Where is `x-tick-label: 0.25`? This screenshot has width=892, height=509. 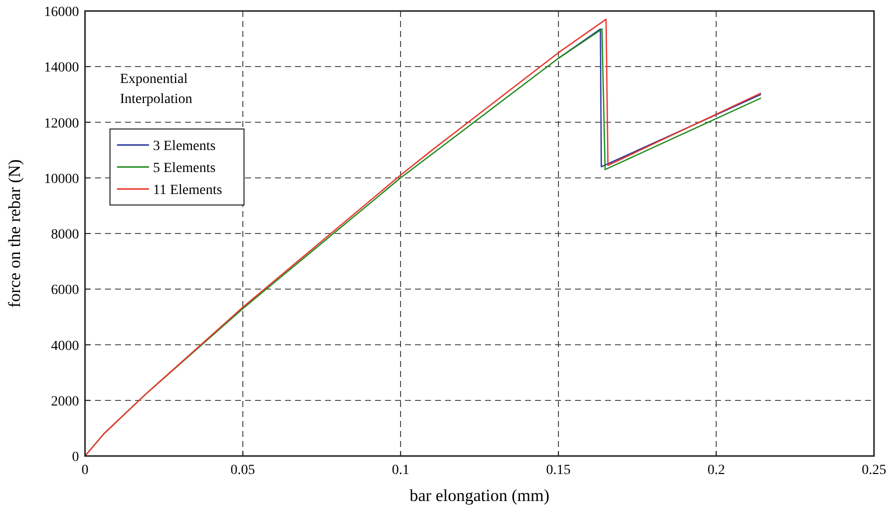 x-tick-label: 0.25 is located at coordinates (874, 470).